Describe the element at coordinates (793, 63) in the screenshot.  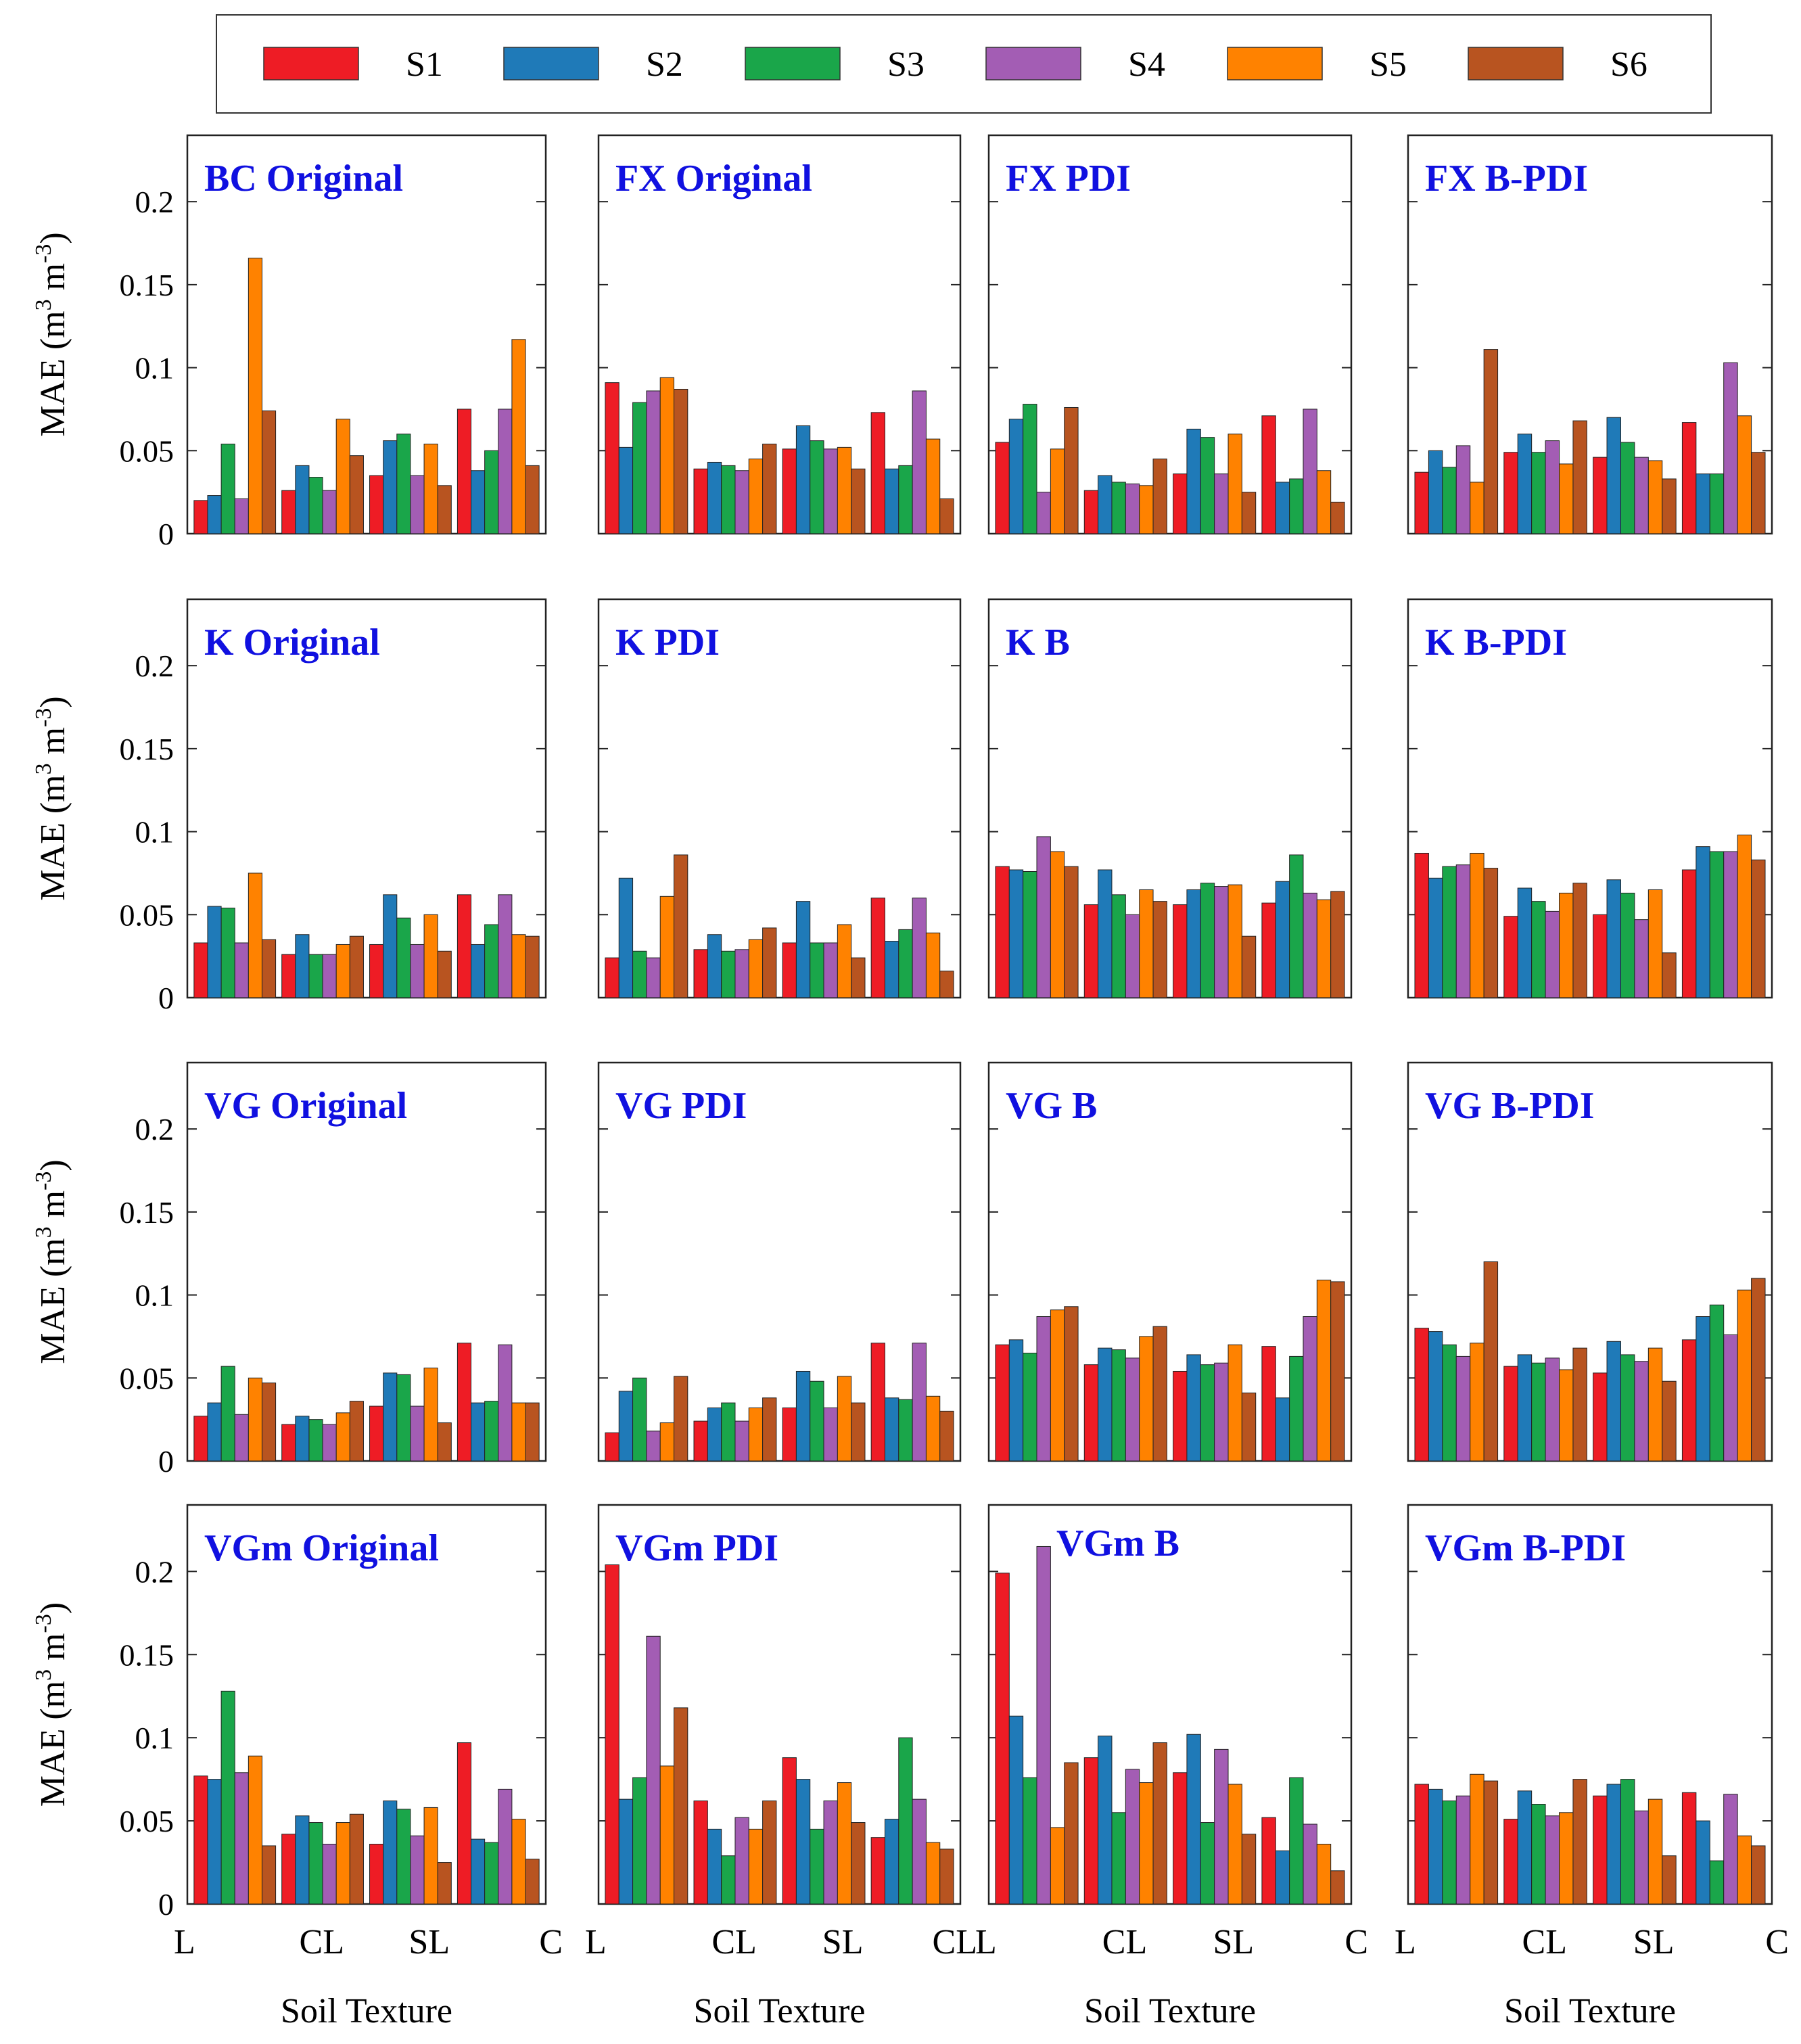
I see `legend-swatch-s3` at that location.